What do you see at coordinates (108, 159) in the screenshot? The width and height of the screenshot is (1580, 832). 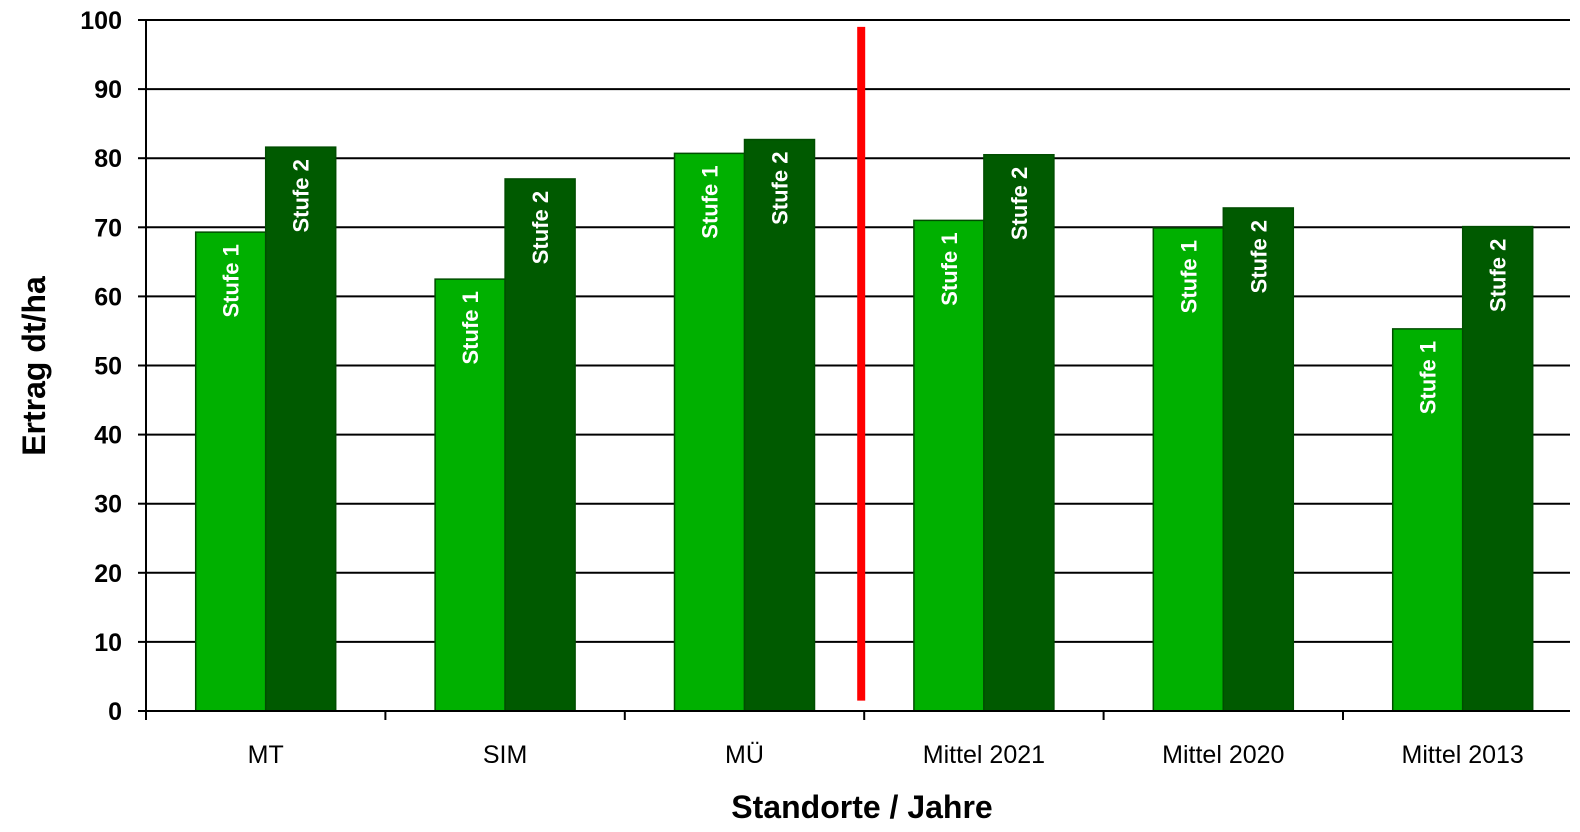 I see `y-tick-label: 80` at bounding box center [108, 159].